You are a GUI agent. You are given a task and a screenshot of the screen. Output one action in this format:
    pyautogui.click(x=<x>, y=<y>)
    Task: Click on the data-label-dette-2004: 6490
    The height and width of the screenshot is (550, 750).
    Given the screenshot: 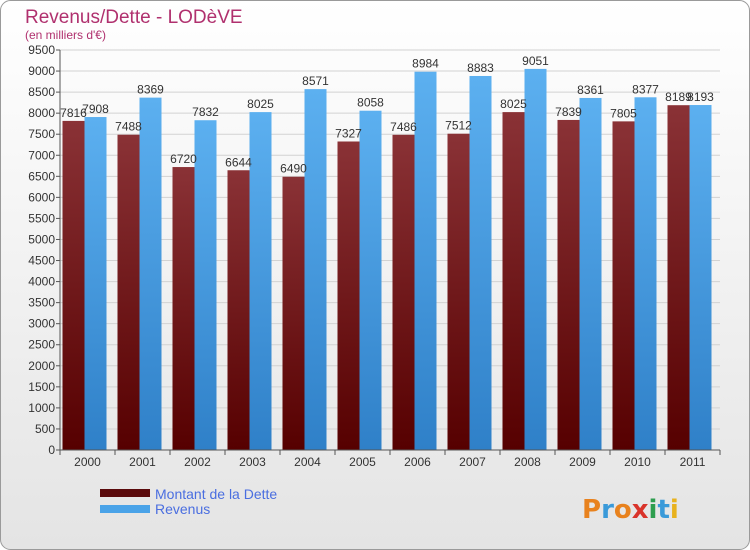 What is the action you would take?
    pyautogui.click(x=293, y=169)
    